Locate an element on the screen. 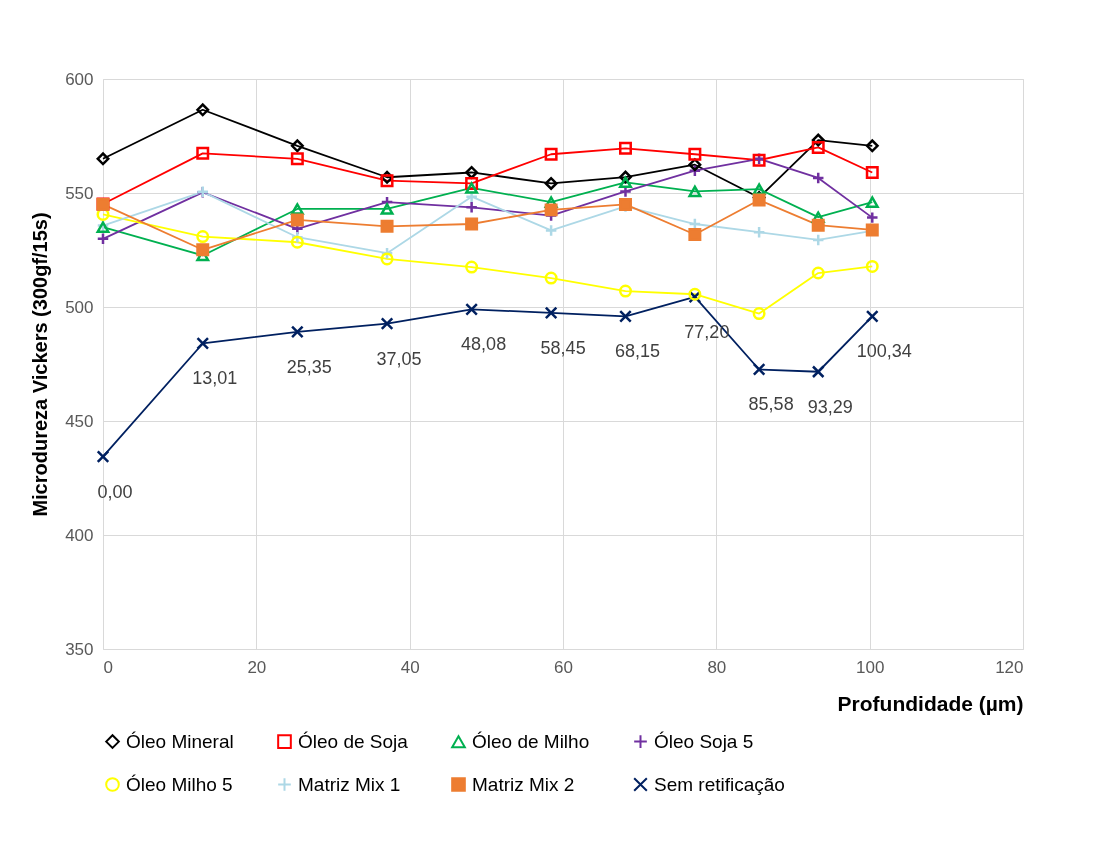 Image resolution: width=1099 pixels, height=862 pixels. x-tick-label: 100 is located at coordinates (870, 667).